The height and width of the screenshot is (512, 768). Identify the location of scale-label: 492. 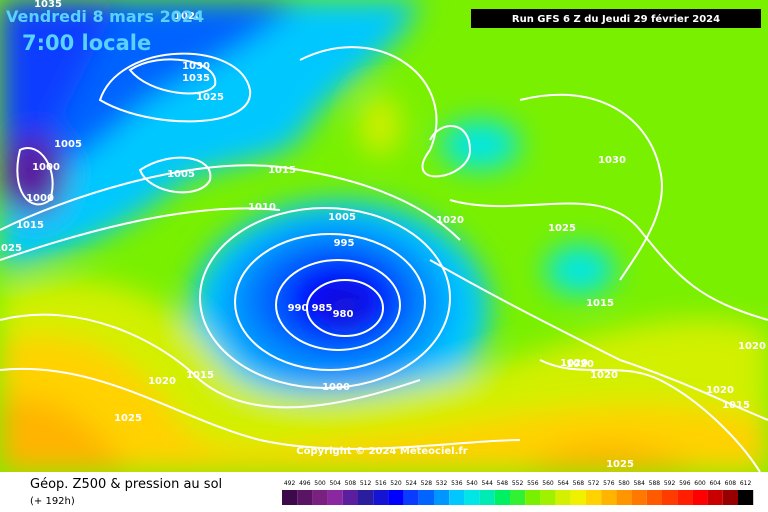
(290, 483).